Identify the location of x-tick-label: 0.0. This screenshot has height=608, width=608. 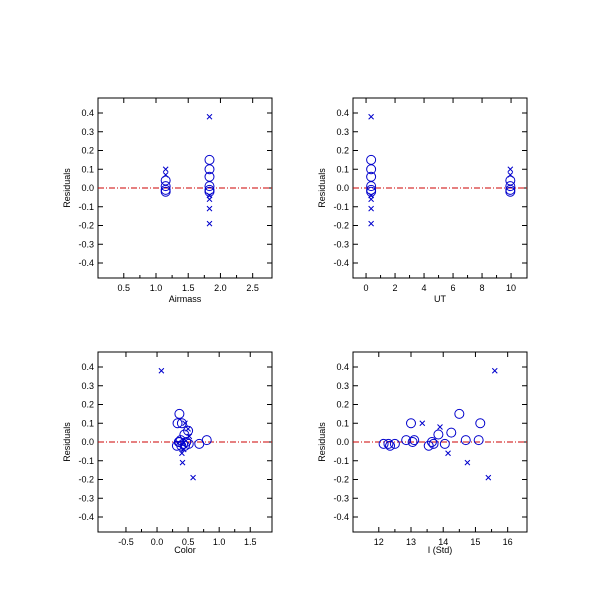
(157, 542).